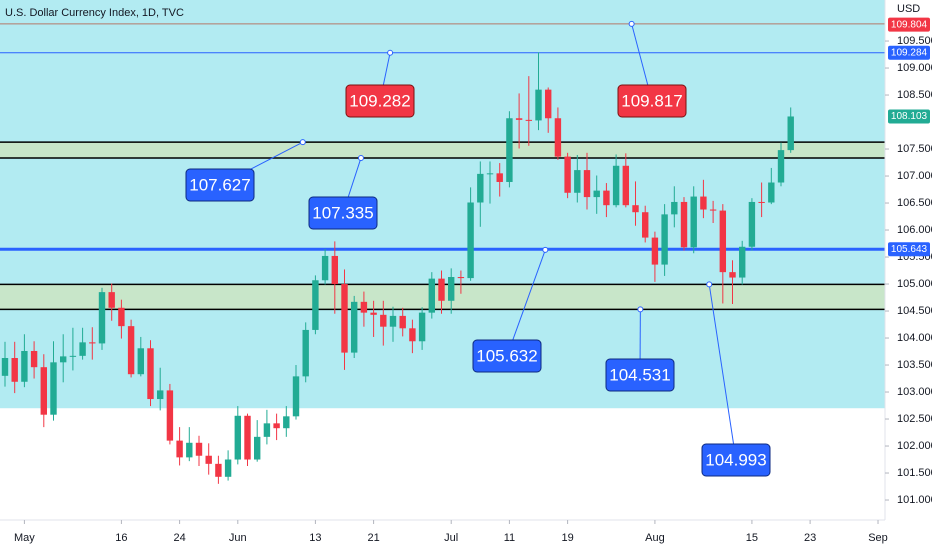  What do you see at coordinates (121, 538) in the screenshot?
I see `x-tick-label: 16` at bounding box center [121, 538].